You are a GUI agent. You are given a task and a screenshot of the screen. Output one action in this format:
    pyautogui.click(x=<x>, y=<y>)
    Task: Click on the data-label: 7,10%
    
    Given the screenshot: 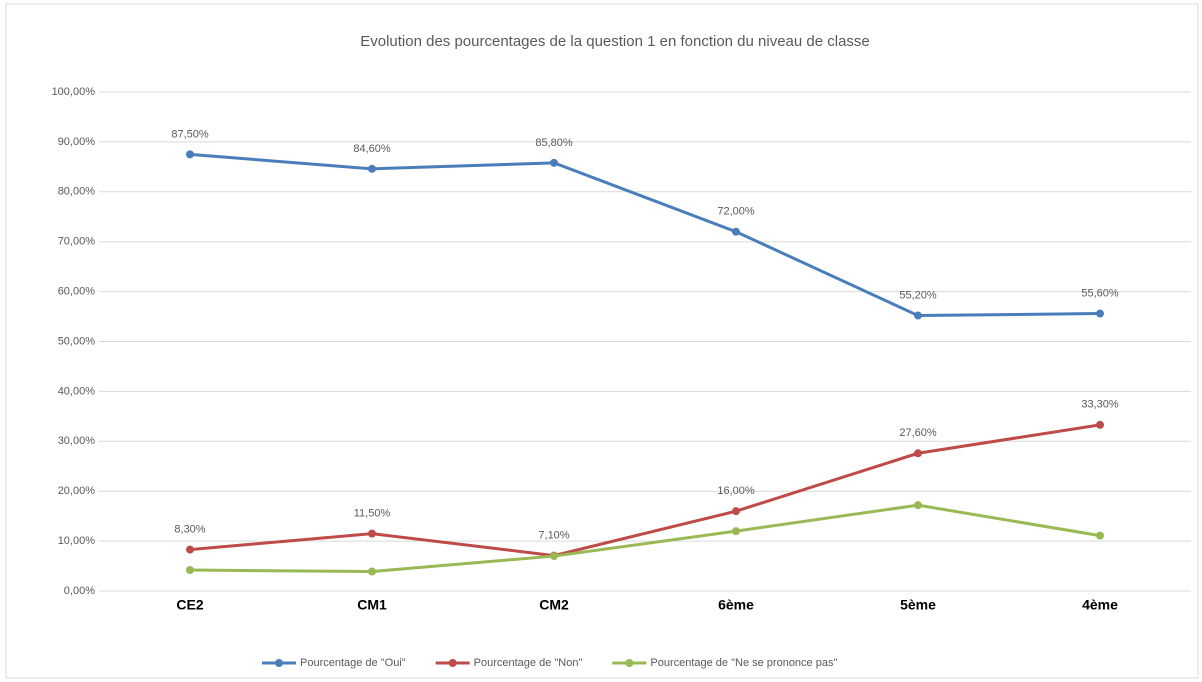 What is the action you would take?
    pyautogui.click(x=553, y=535)
    